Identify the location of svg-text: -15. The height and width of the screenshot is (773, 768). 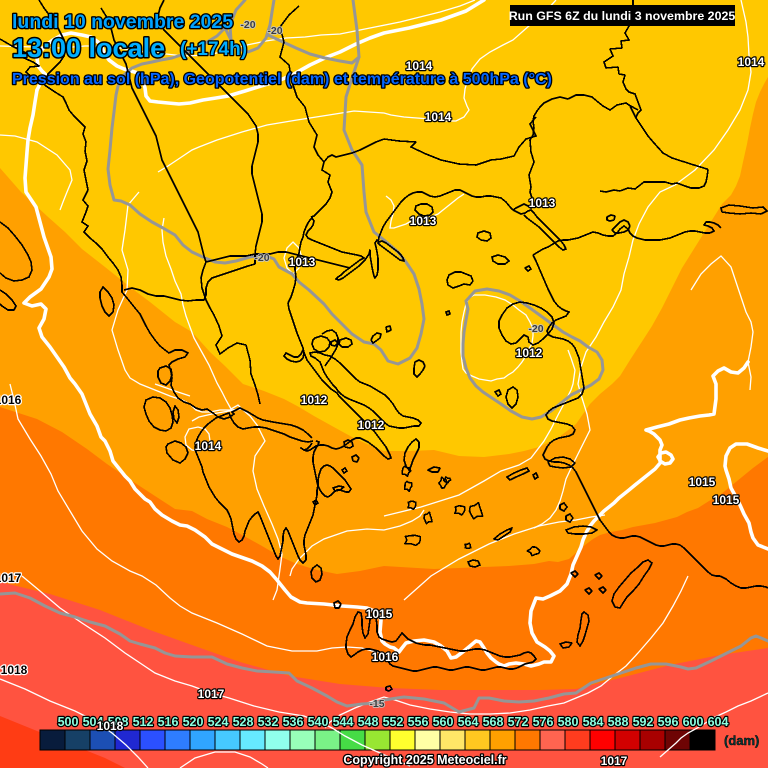
(376, 704).